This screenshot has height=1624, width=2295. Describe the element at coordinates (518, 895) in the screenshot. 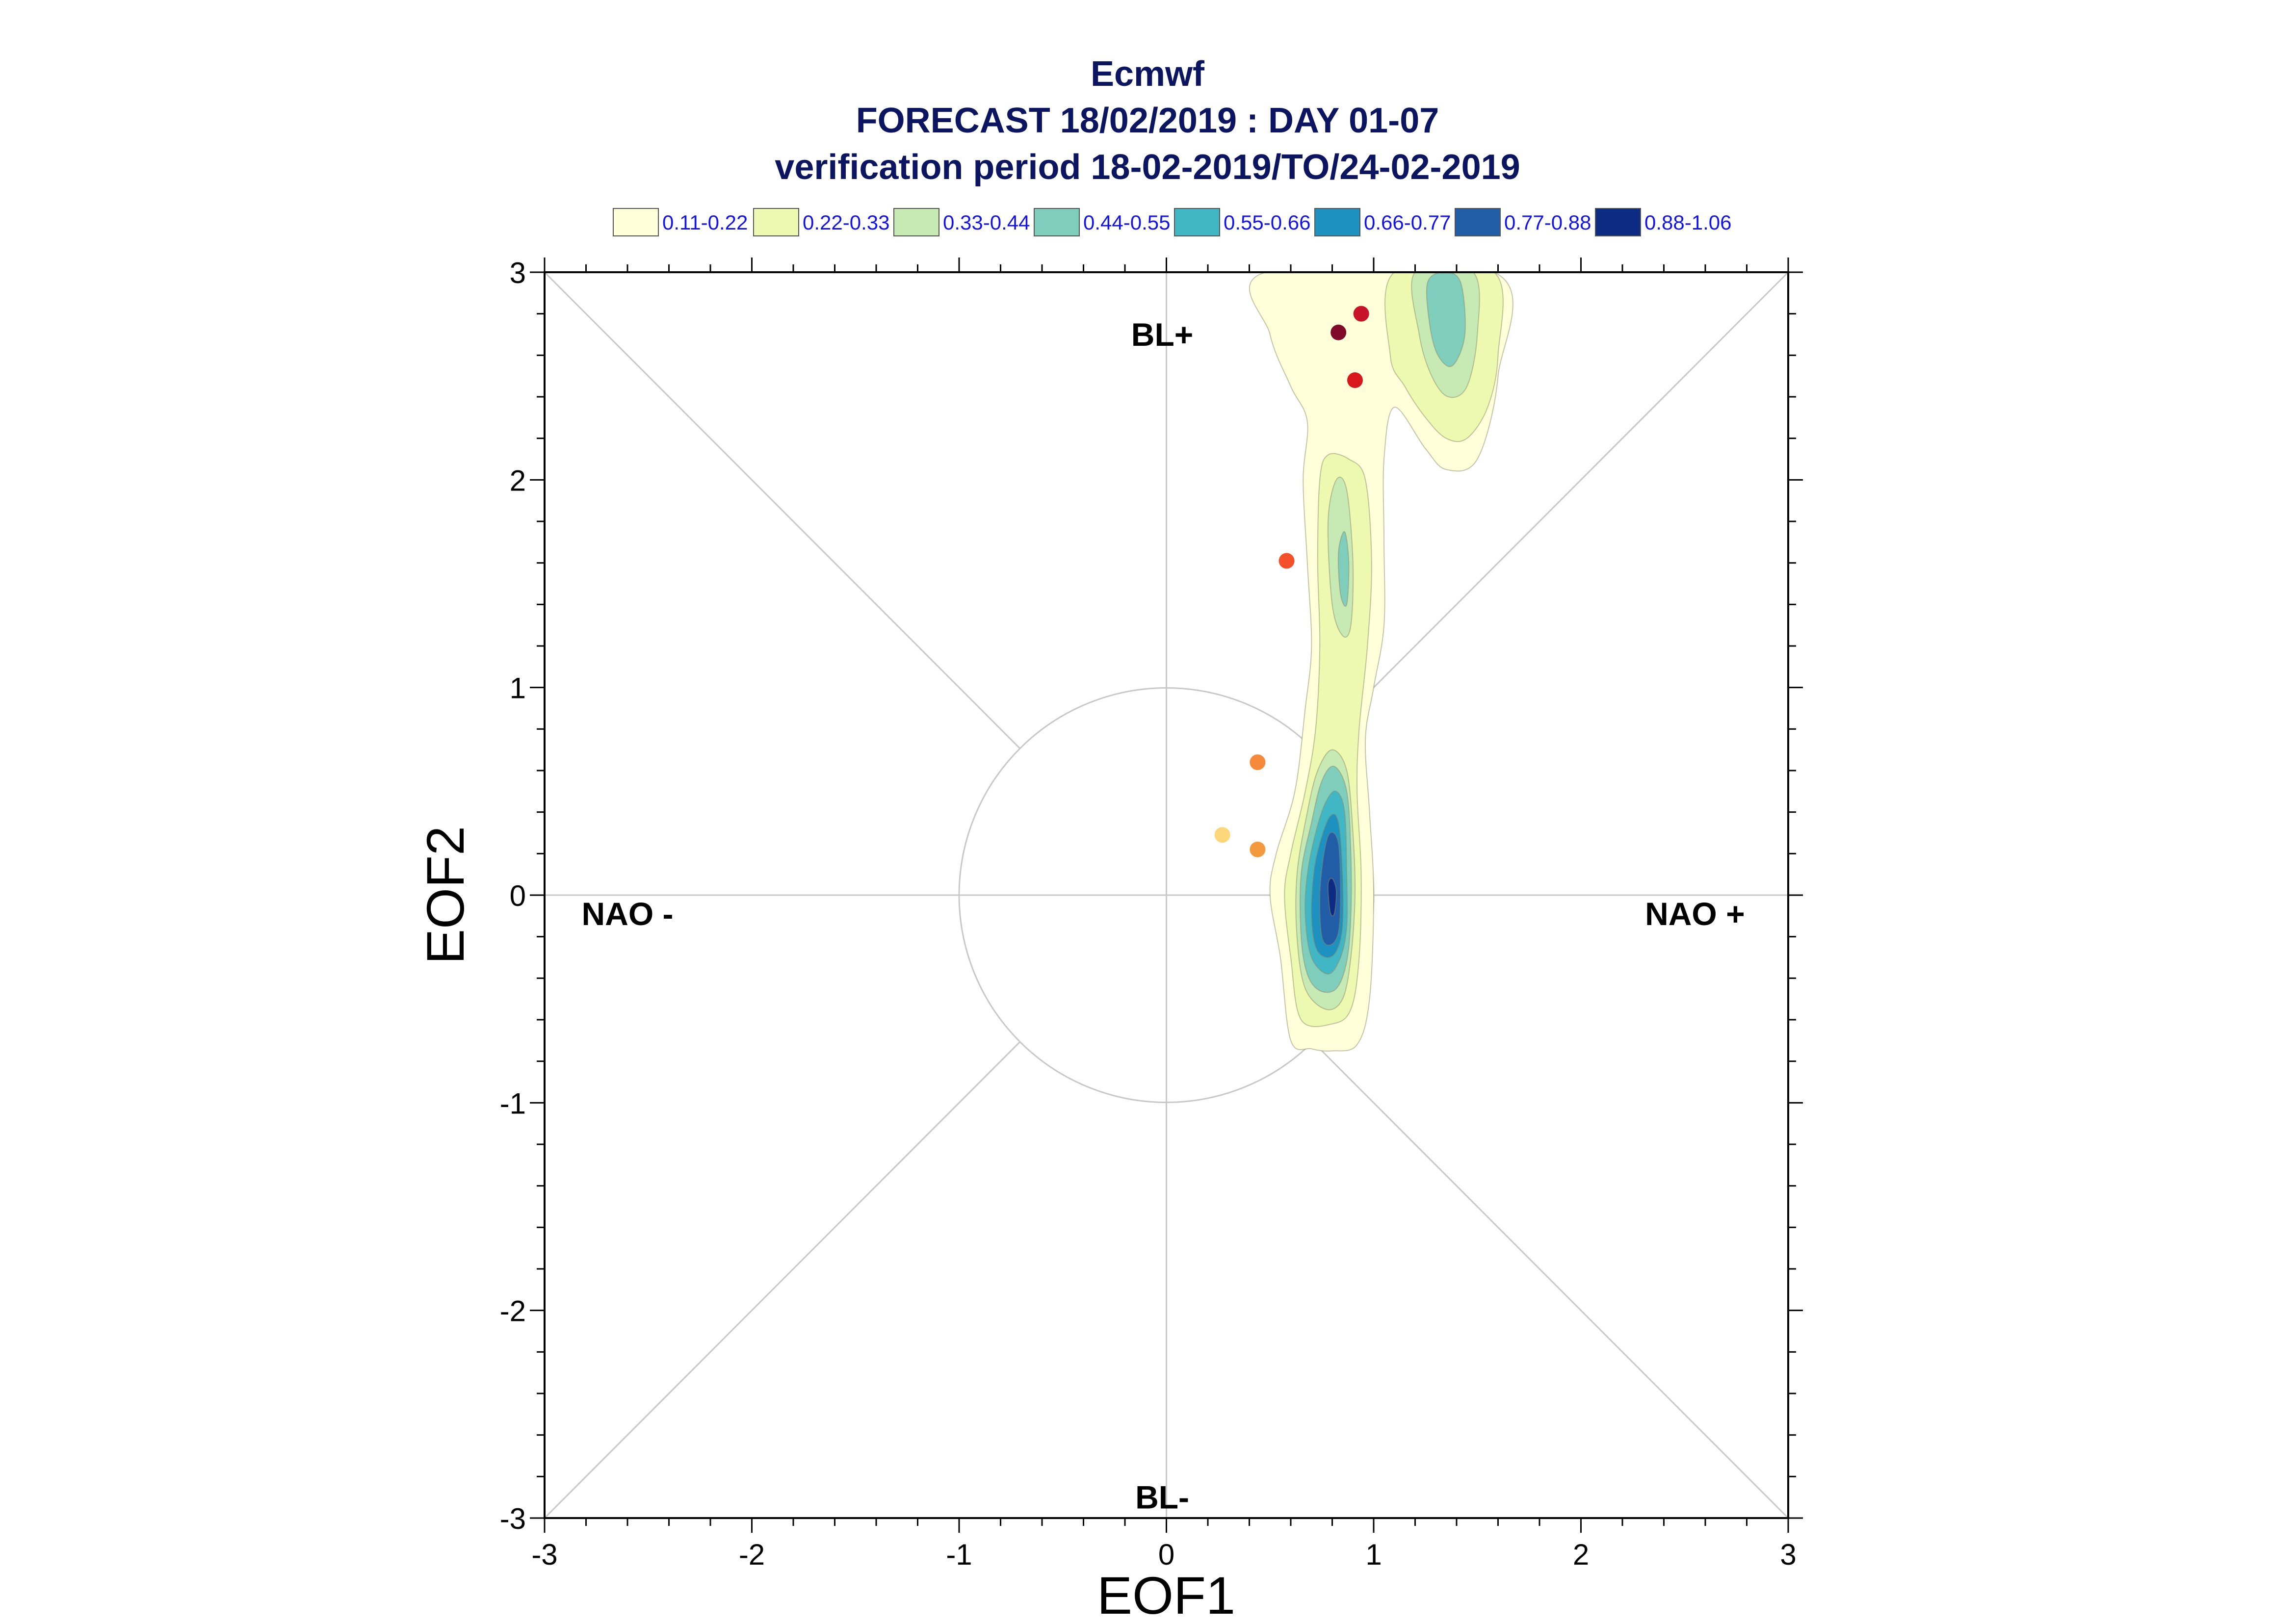

I see `y-tick-label: 0` at that location.